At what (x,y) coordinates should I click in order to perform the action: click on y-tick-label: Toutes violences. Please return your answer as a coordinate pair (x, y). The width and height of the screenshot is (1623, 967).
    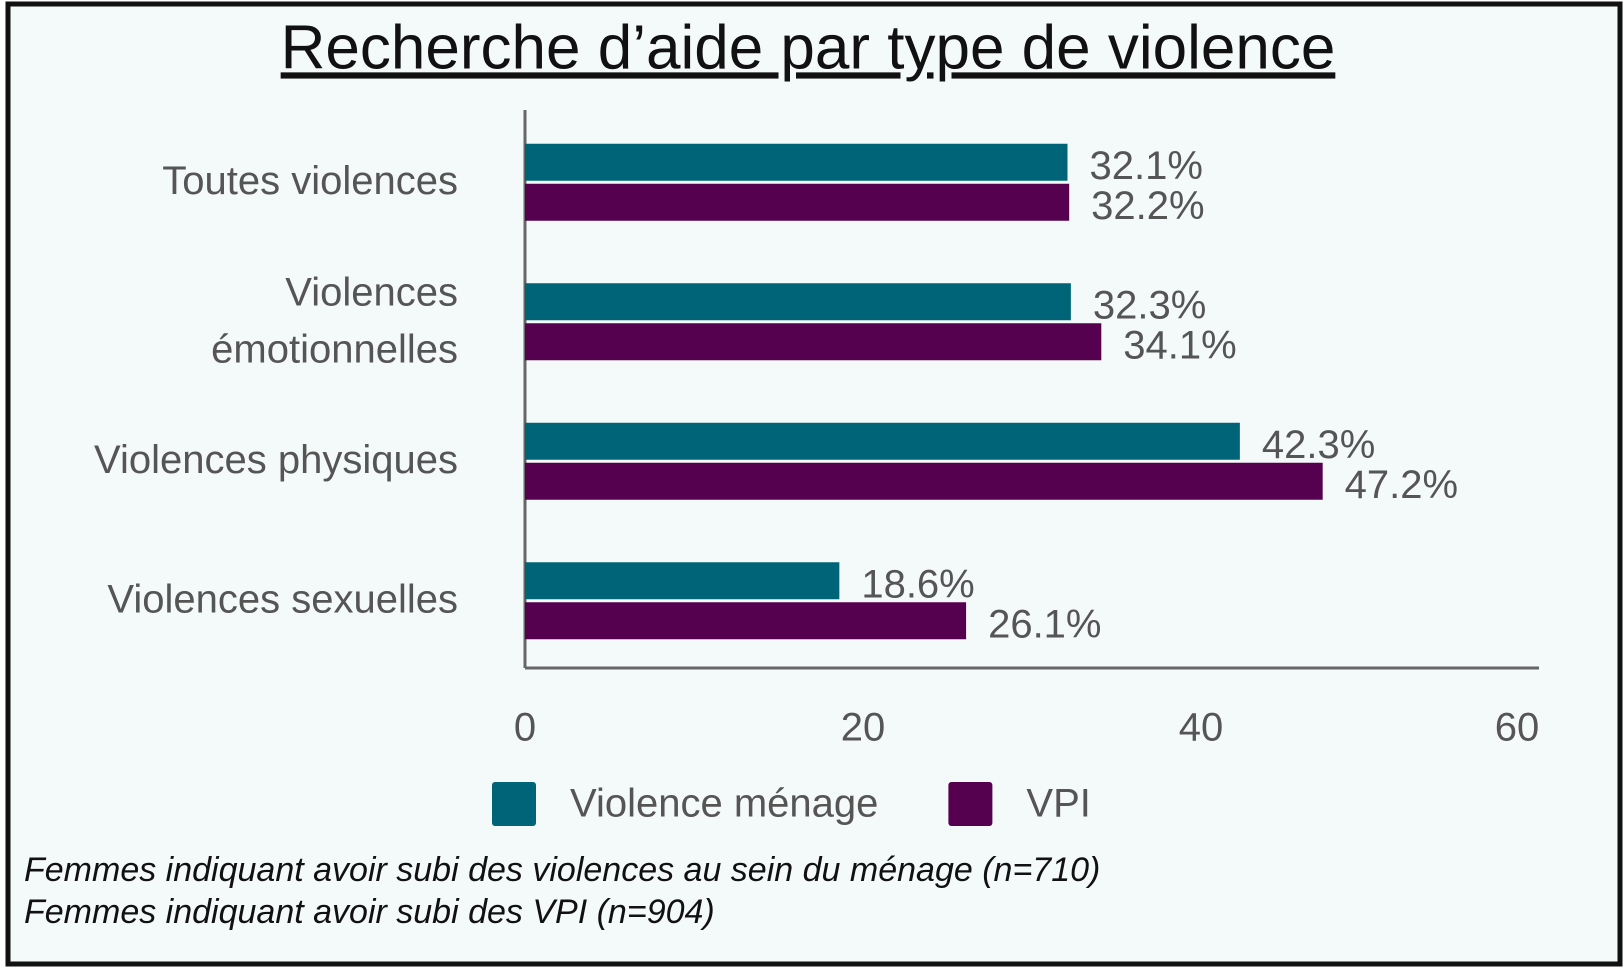
    Looking at the image, I should click on (310, 180).